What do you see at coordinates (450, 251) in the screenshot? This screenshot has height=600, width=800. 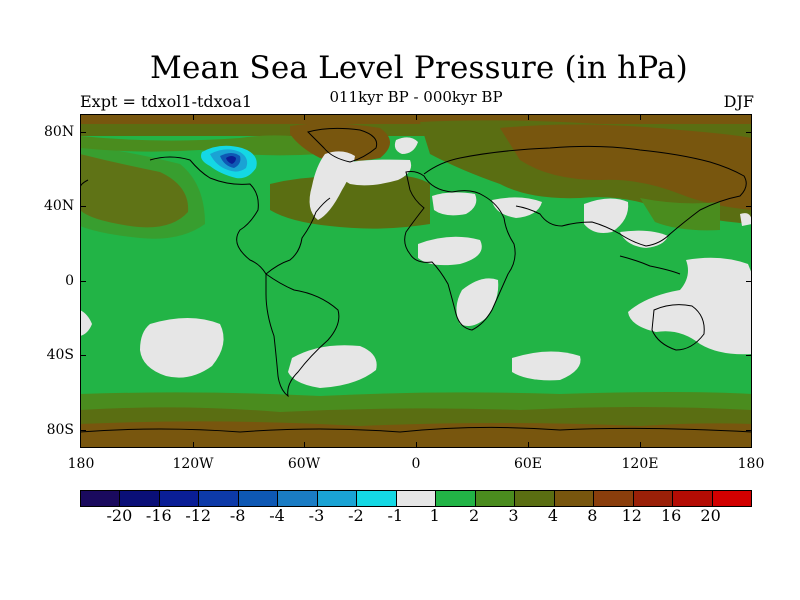 I see `grey-africa` at bounding box center [450, 251].